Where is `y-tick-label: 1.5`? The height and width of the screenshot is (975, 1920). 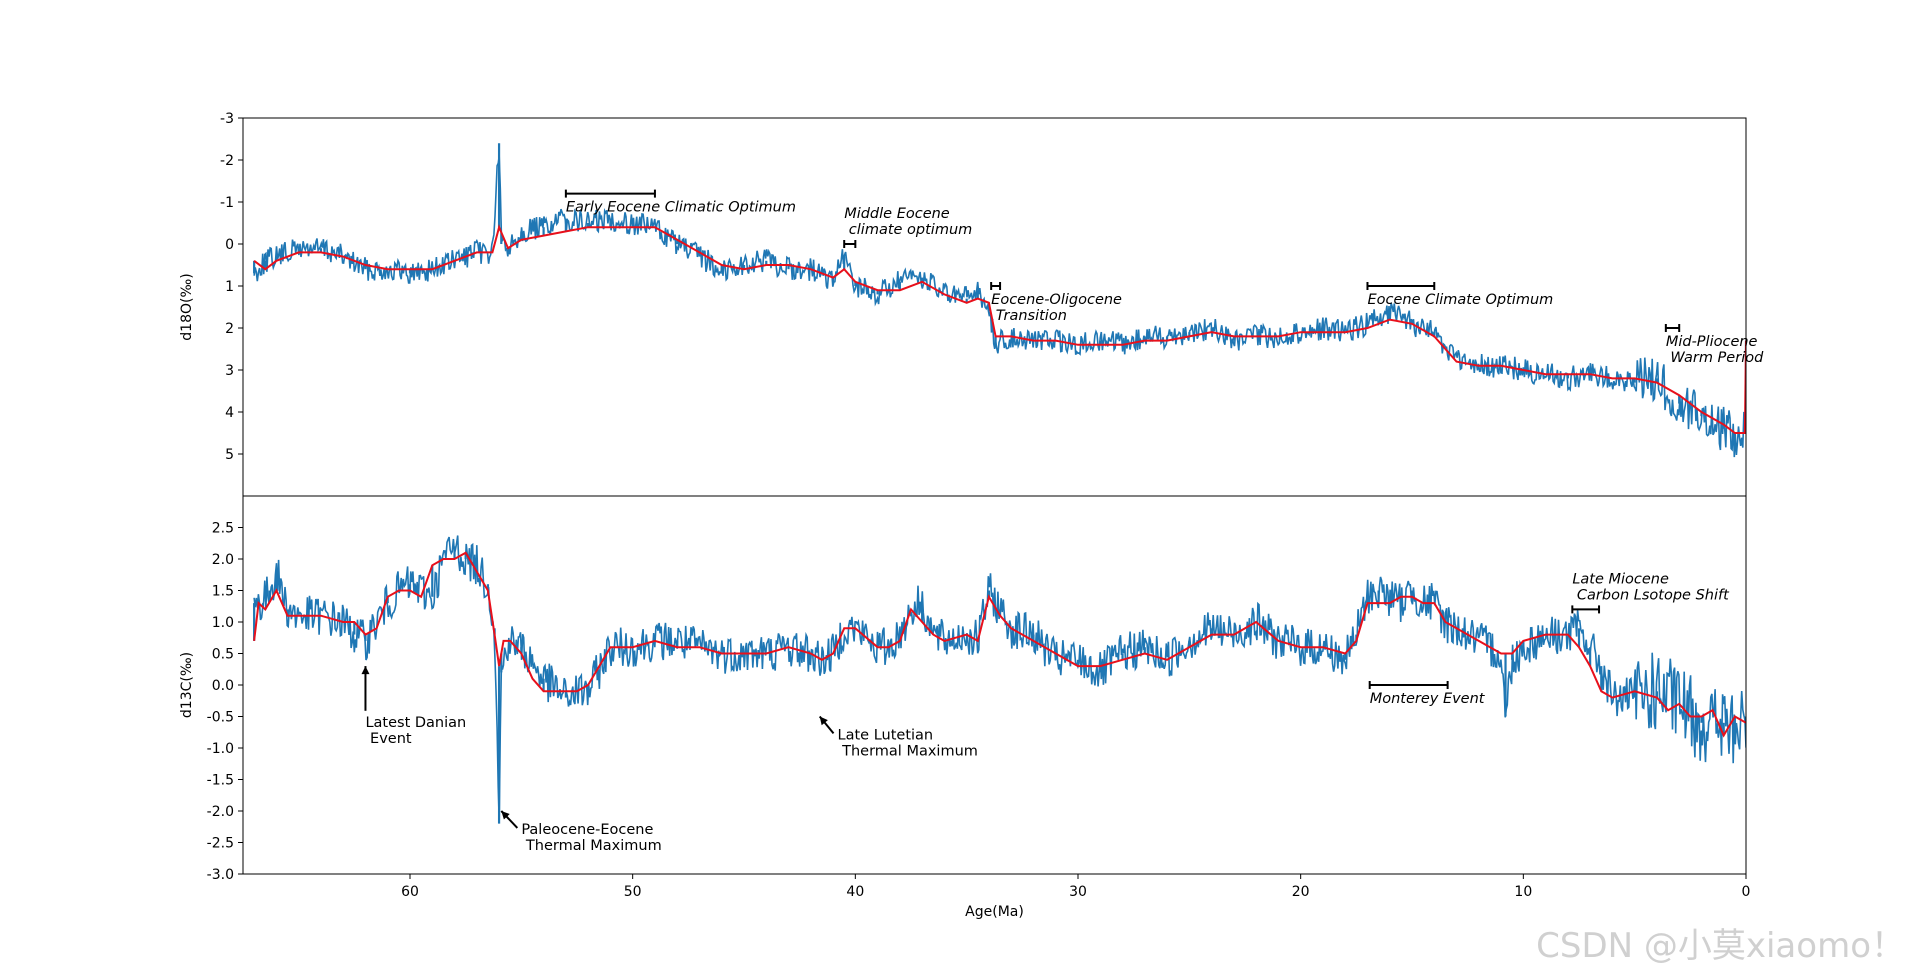 y-tick-label: 1.5 is located at coordinates (223, 592).